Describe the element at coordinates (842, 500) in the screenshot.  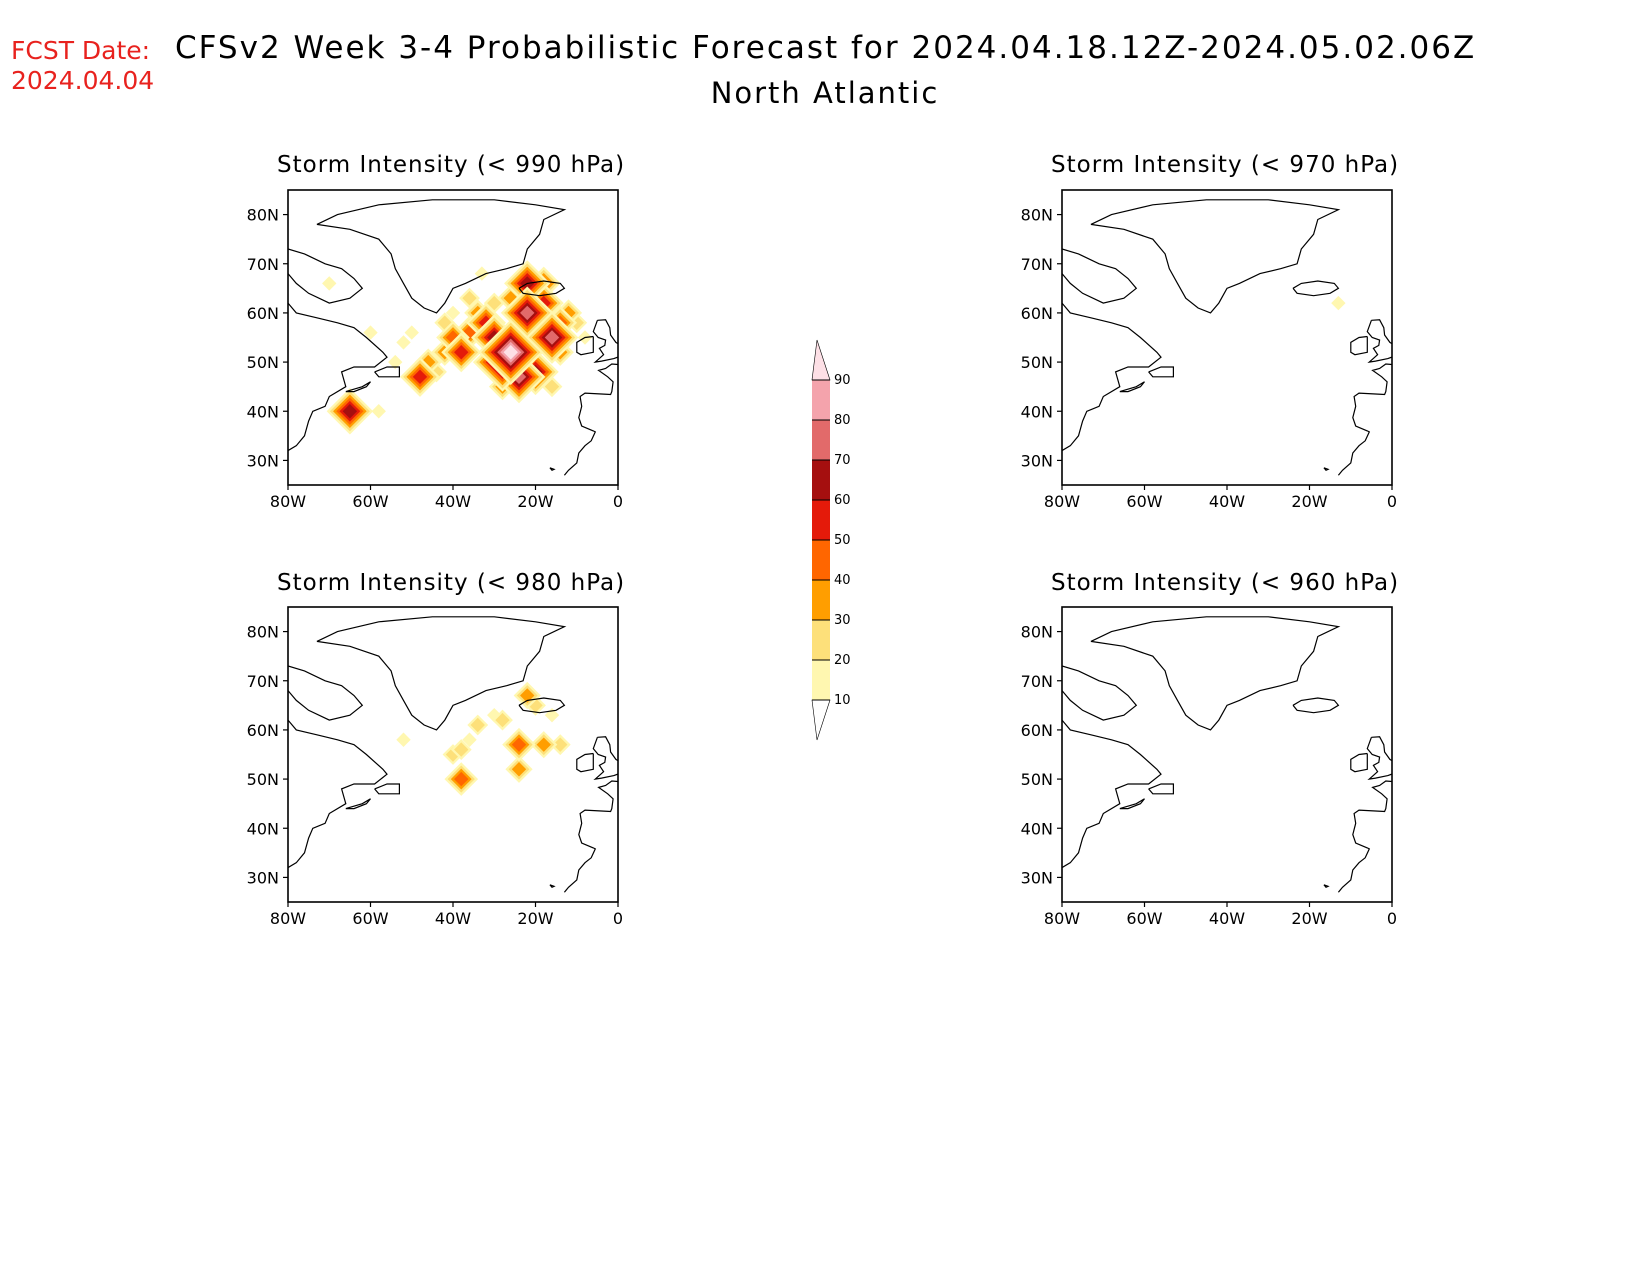
I see `cbar-label: 60` at that location.